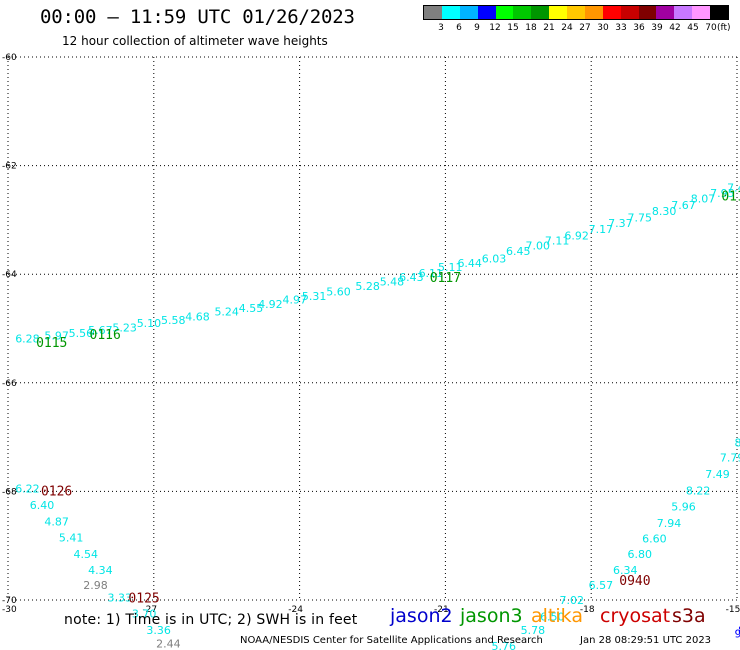 This screenshot has height=650, width=740. I want to click on color-scale-tick-label: 9, so click(477, 28).